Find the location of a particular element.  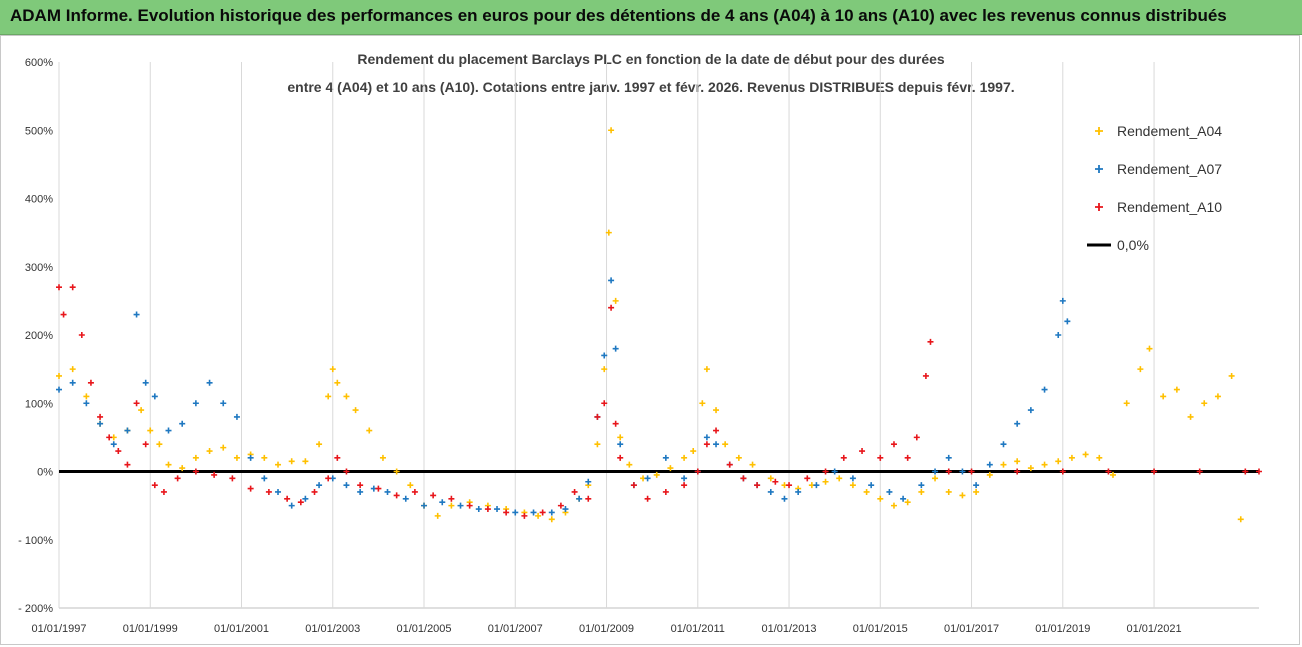

legend-marker is located at coordinates (1099, 131).